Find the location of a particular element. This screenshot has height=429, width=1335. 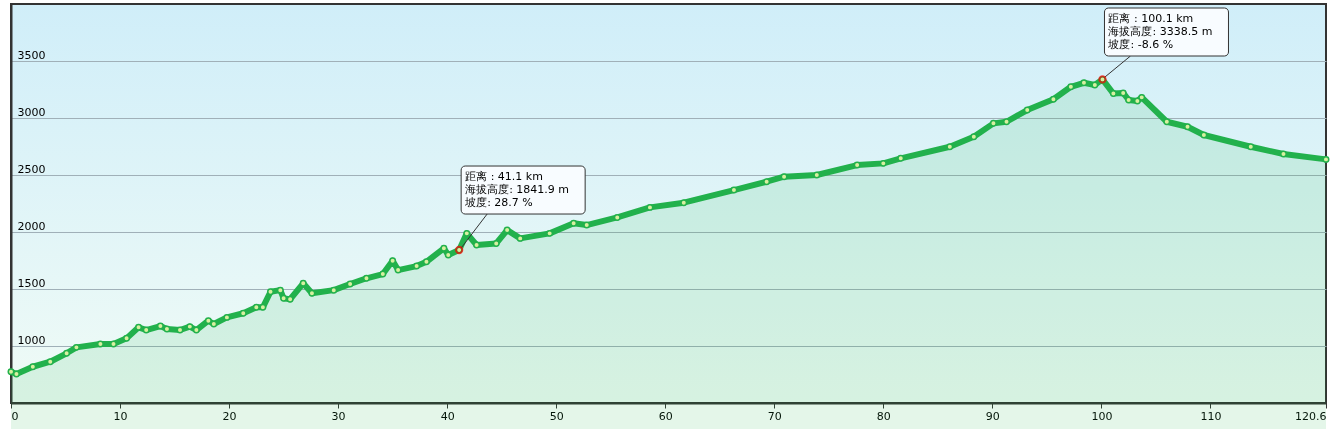

y-tick-label: 2500 is located at coordinates (31, 169).